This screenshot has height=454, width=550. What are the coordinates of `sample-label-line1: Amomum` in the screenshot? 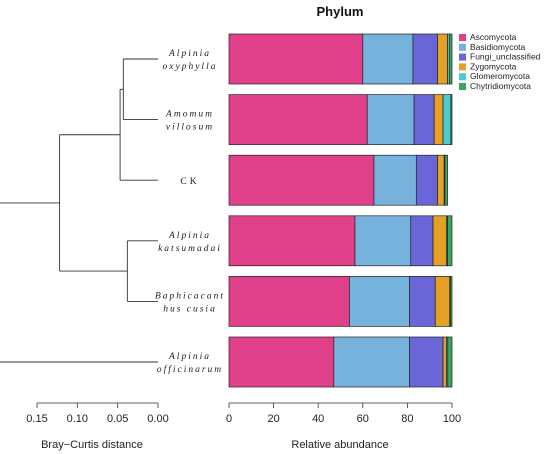 It's located at (189, 115).